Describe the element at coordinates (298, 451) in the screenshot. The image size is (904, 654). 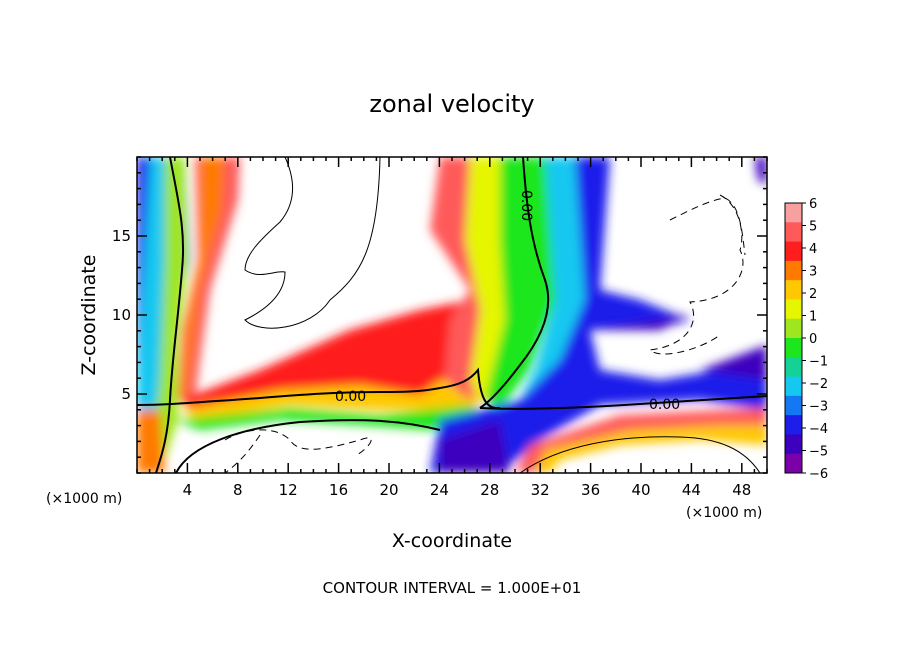
I see `contour-dashed-lower-left` at that location.